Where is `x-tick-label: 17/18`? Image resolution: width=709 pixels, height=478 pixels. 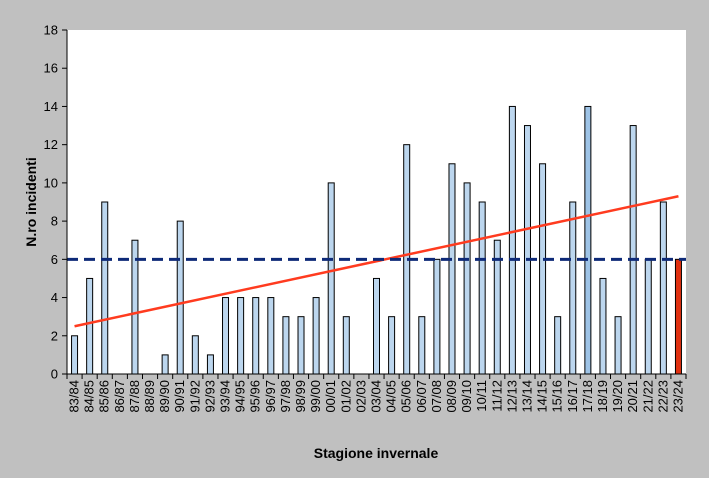
x-tick-label: 17/18 is located at coordinates (587, 396).